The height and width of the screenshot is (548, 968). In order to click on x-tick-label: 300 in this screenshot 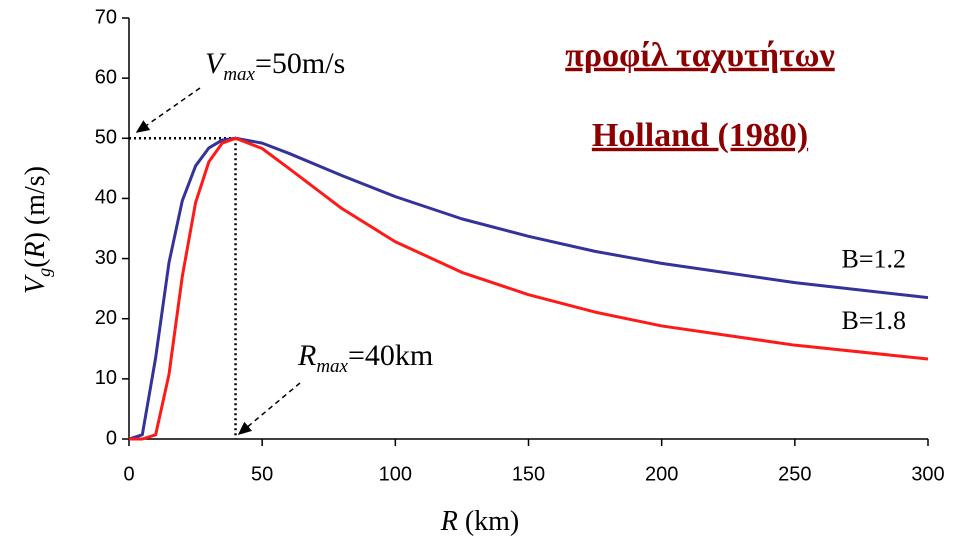, I will do `click(927, 474)`.